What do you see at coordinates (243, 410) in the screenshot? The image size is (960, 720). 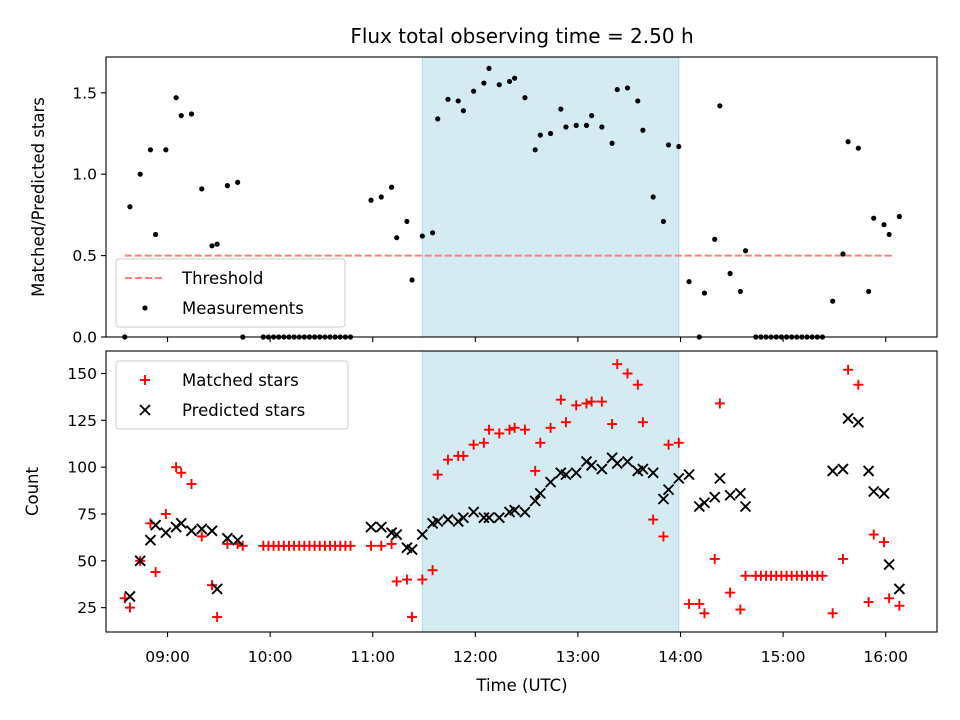 I see `legend-predicted-stars-label: Predicted stars` at bounding box center [243, 410].